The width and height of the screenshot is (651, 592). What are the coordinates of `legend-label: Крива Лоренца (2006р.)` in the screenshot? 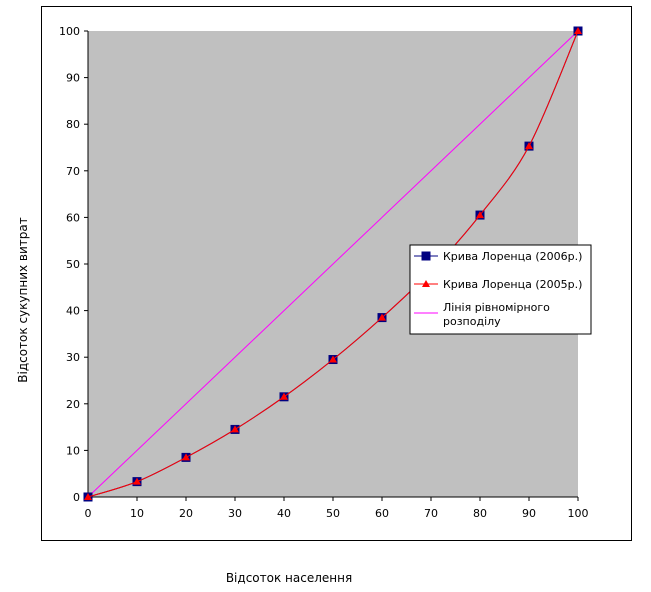 It's located at (512, 256).